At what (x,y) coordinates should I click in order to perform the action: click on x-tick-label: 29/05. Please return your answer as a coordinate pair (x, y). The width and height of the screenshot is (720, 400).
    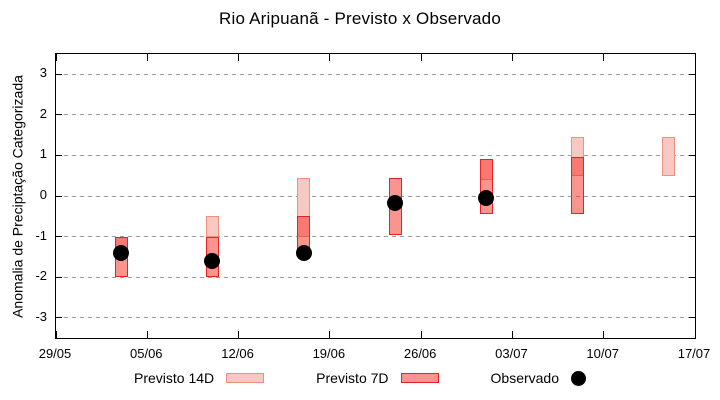
    Looking at the image, I should click on (55, 353).